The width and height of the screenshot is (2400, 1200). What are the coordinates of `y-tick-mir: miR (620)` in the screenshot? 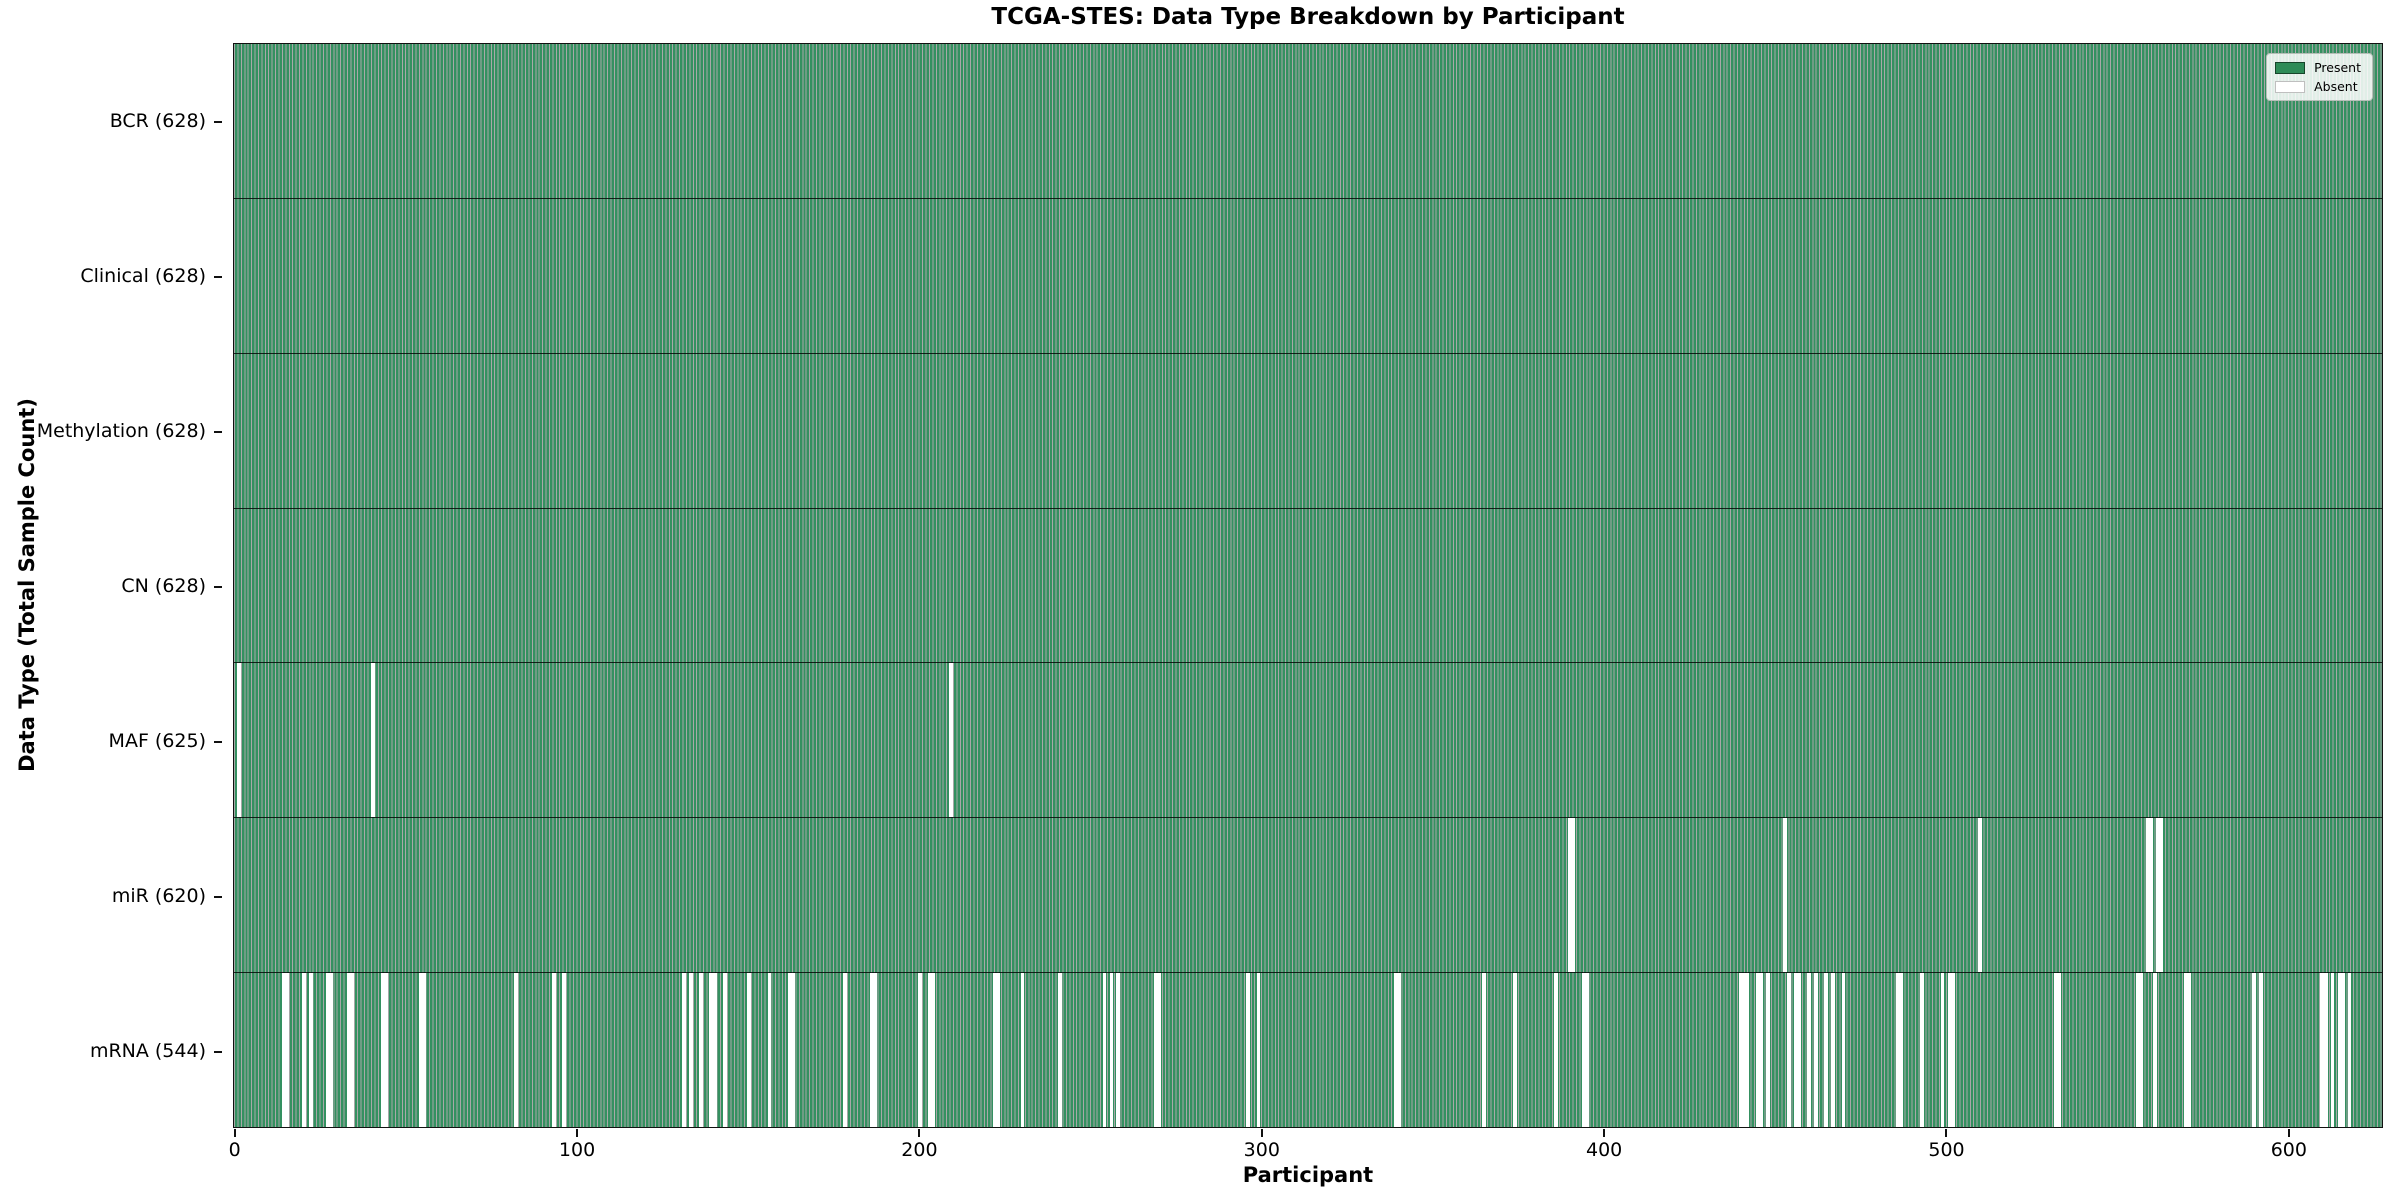 It's located at (111, 895).